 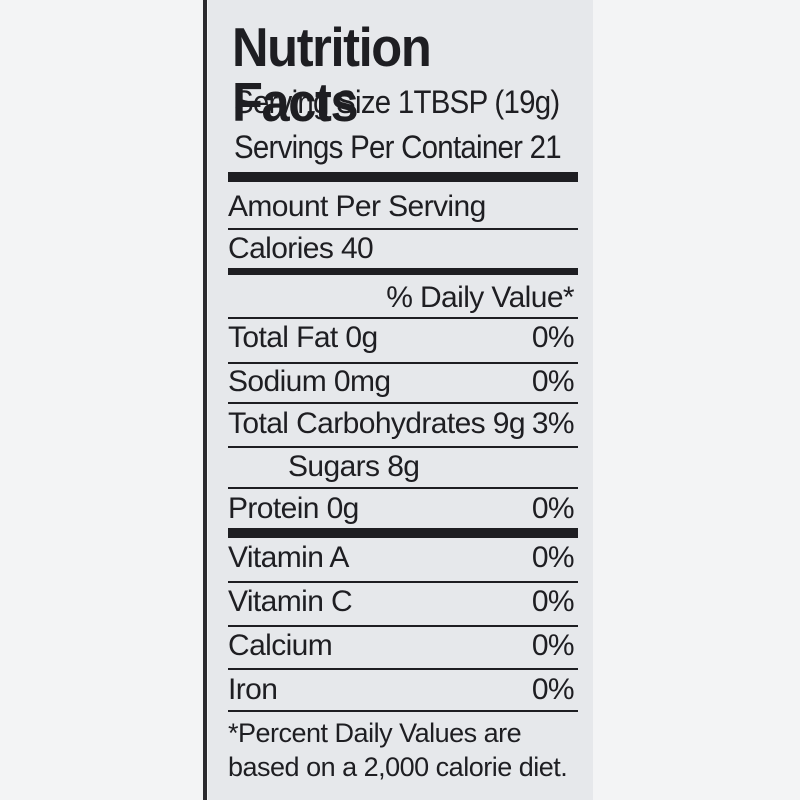 I want to click on vitamin-row-iron: Iron 0%, so click(x=401, y=689).